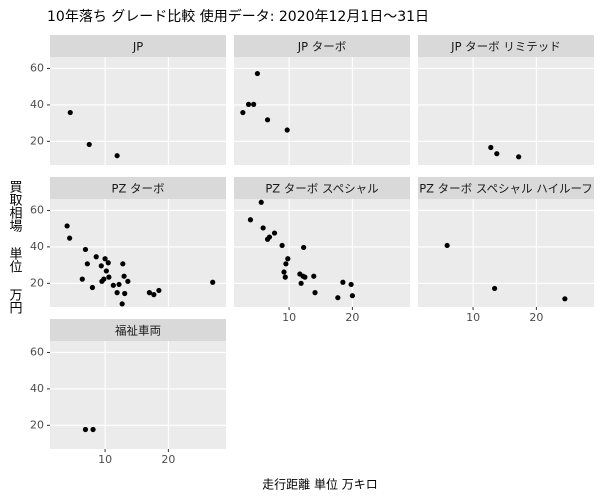  Describe the element at coordinates (505, 47) in the screenshot. I see `strip-label: JP ターボ リミテッド` at that location.